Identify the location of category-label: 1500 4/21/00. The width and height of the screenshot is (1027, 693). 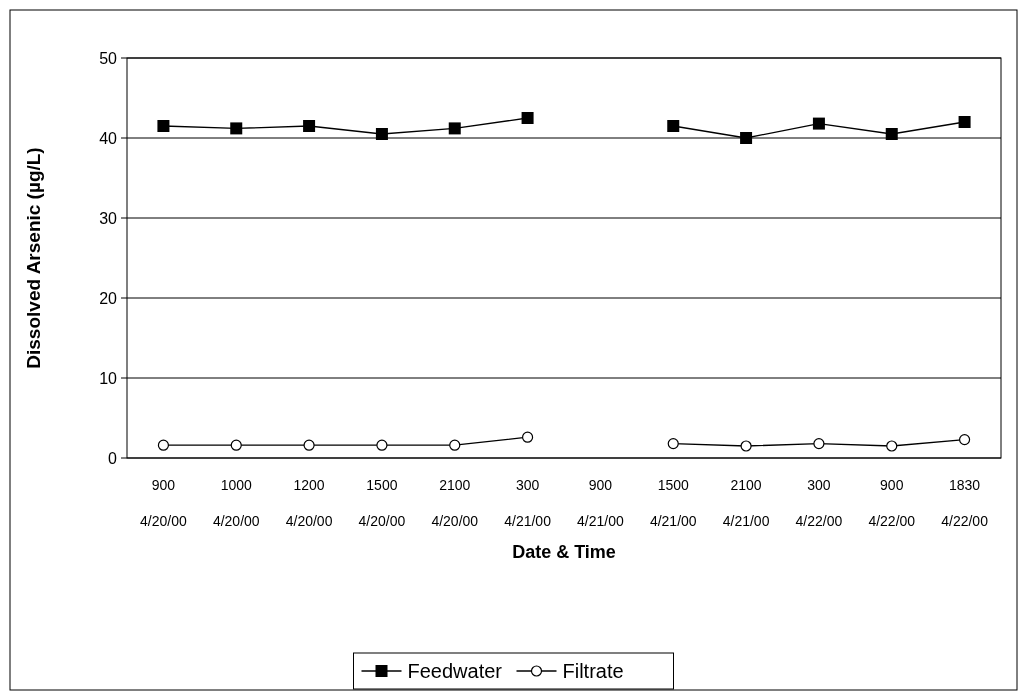
(673, 503).